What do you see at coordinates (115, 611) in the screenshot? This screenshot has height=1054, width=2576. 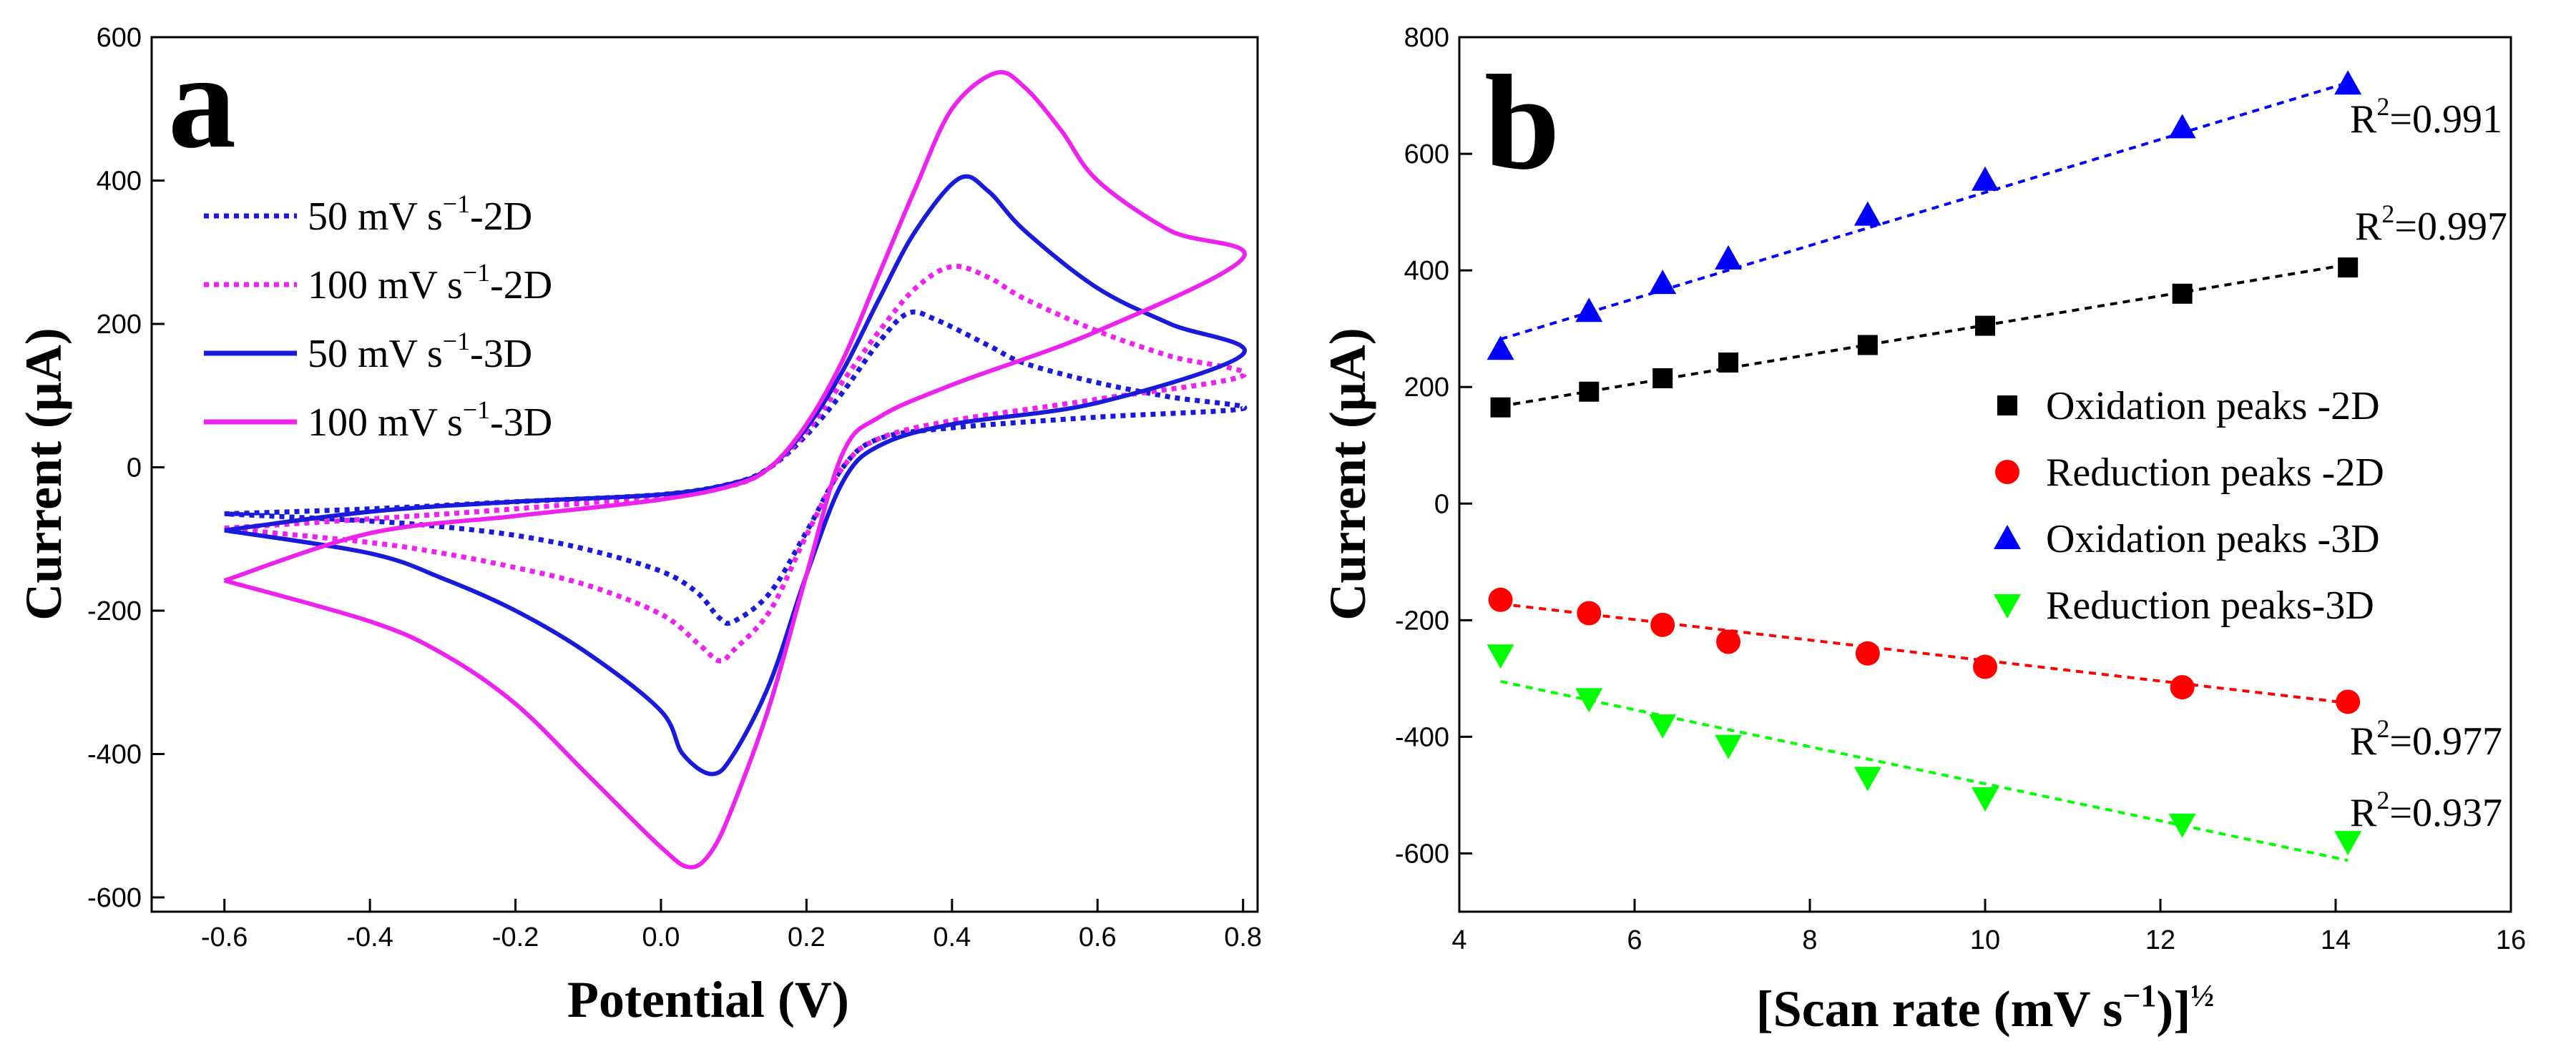 I see `panel-a-y-tick-label: -200` at bounding box center [115, 611].